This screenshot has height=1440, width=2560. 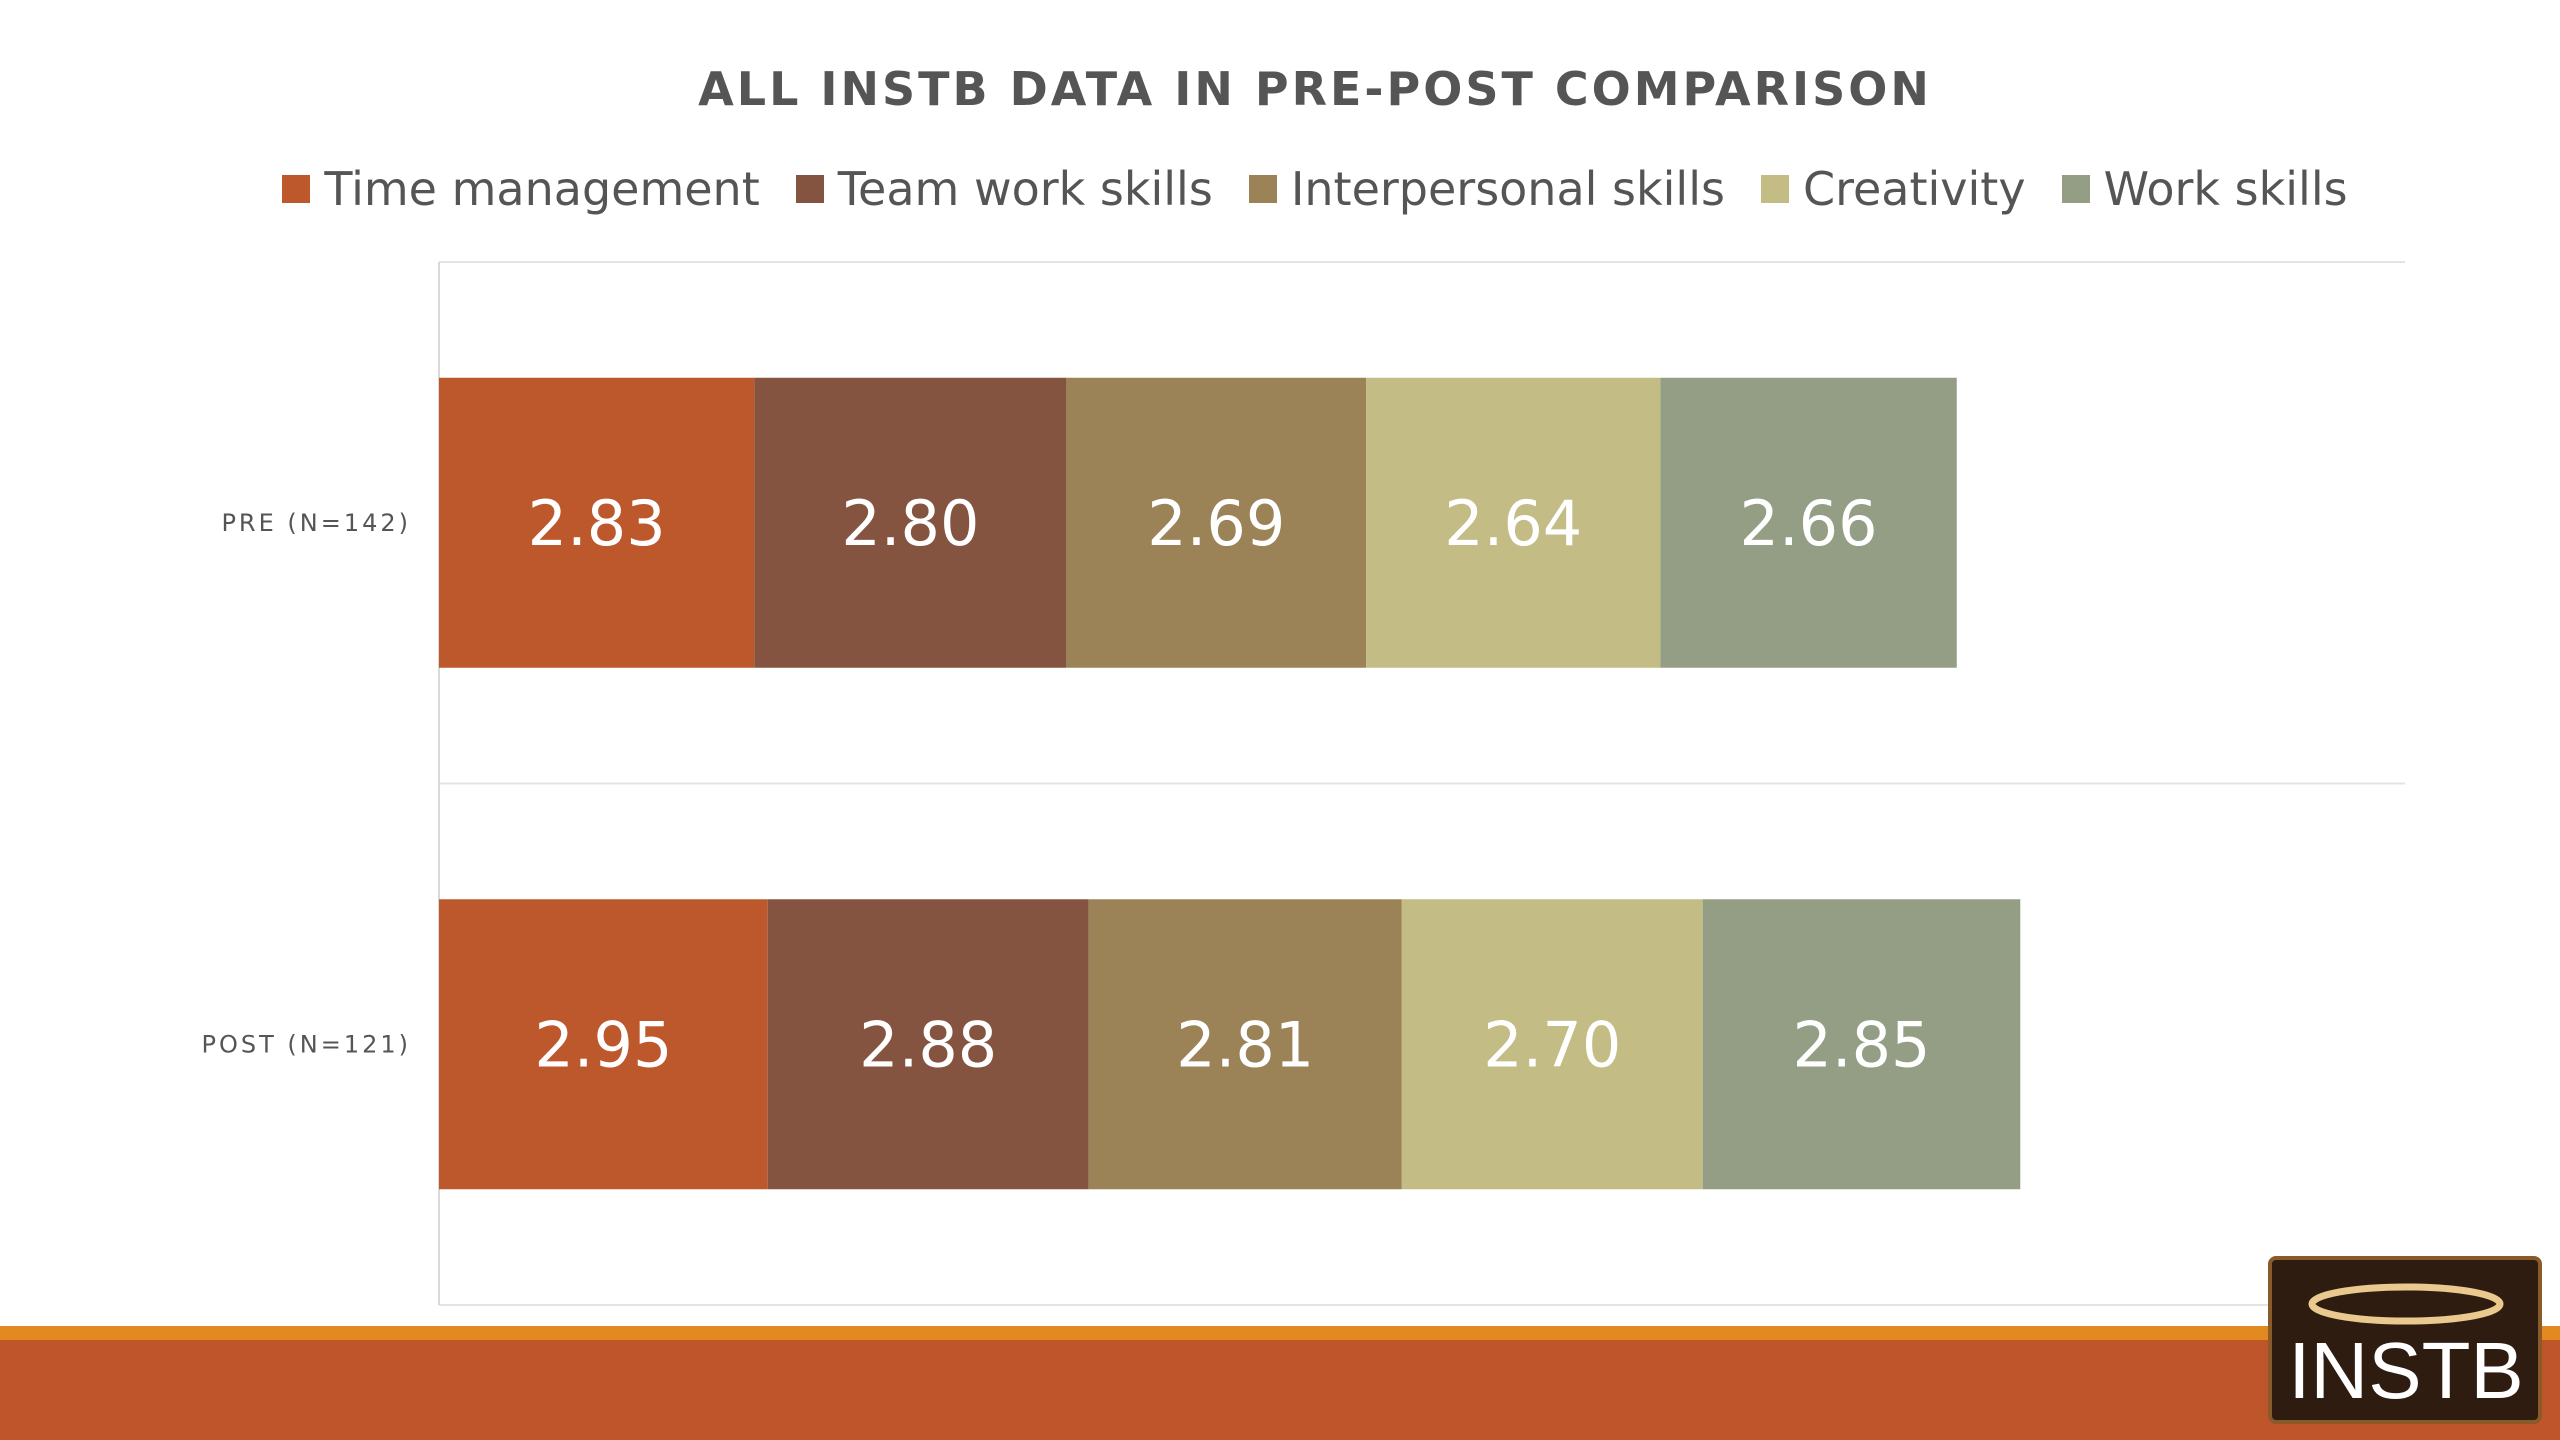 I want to click on halo-icon, so click(x=2406, y=1304).